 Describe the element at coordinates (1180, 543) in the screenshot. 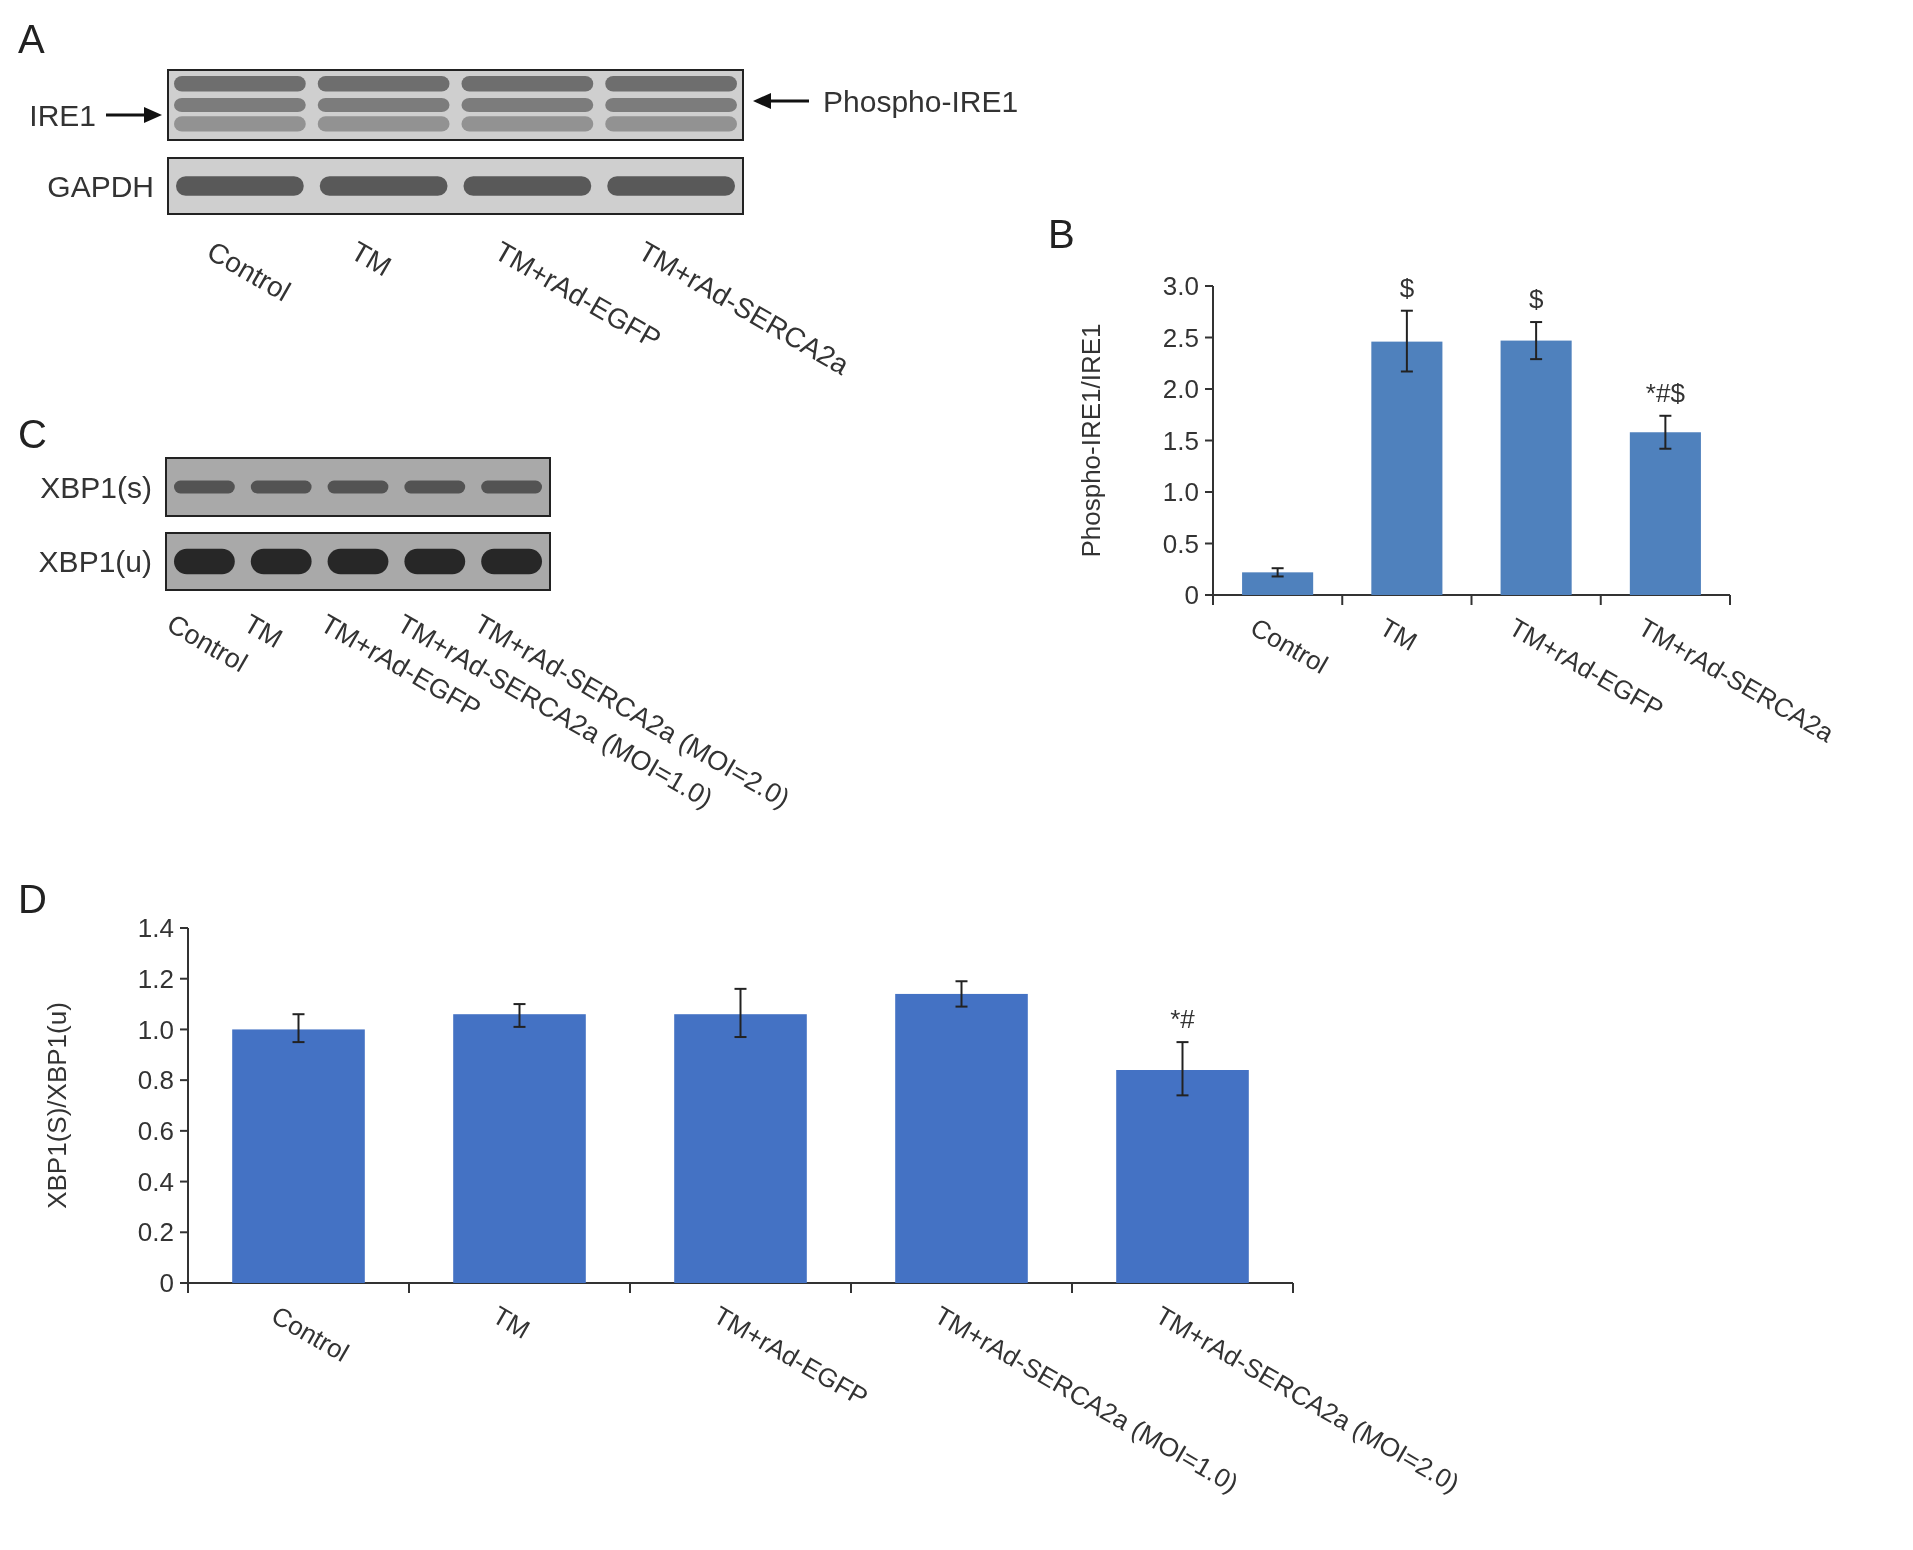

I see `y-tick-label: 0.5` at that location.